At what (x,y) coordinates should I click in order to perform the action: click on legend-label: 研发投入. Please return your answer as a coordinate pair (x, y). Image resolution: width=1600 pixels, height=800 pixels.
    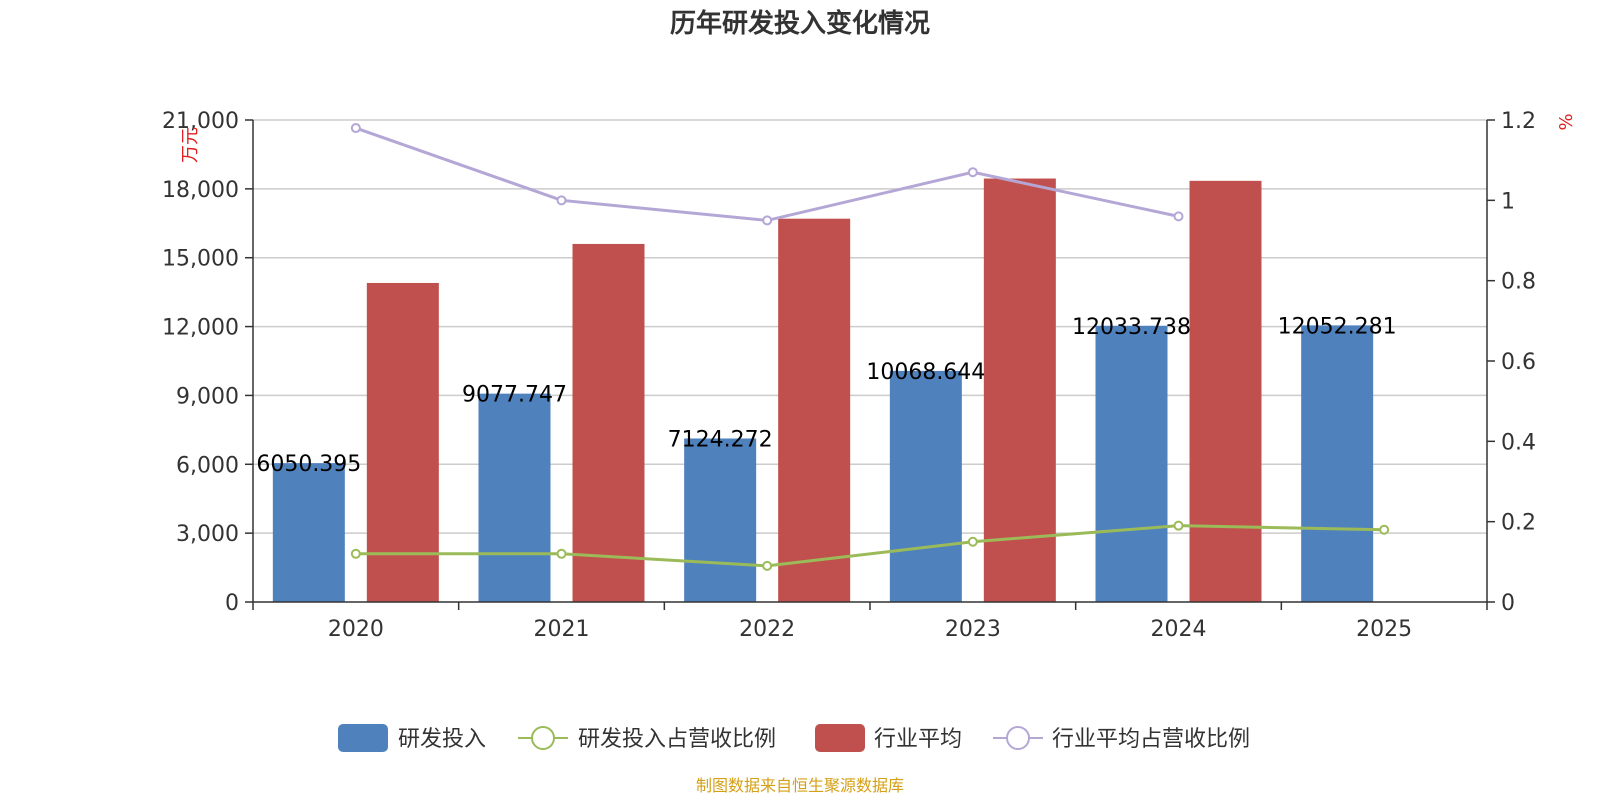
    Looking at the image, I should click on (442, 739).